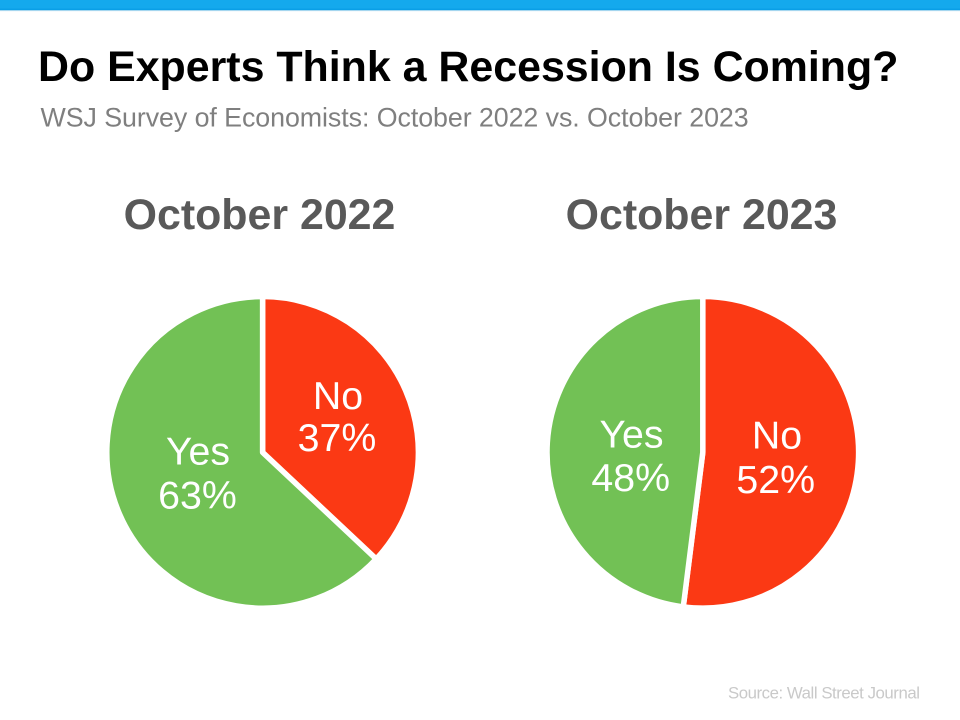 This screenshot has height=720, width=960. I want to click on svg-text: October 2023, so click(702, 215).